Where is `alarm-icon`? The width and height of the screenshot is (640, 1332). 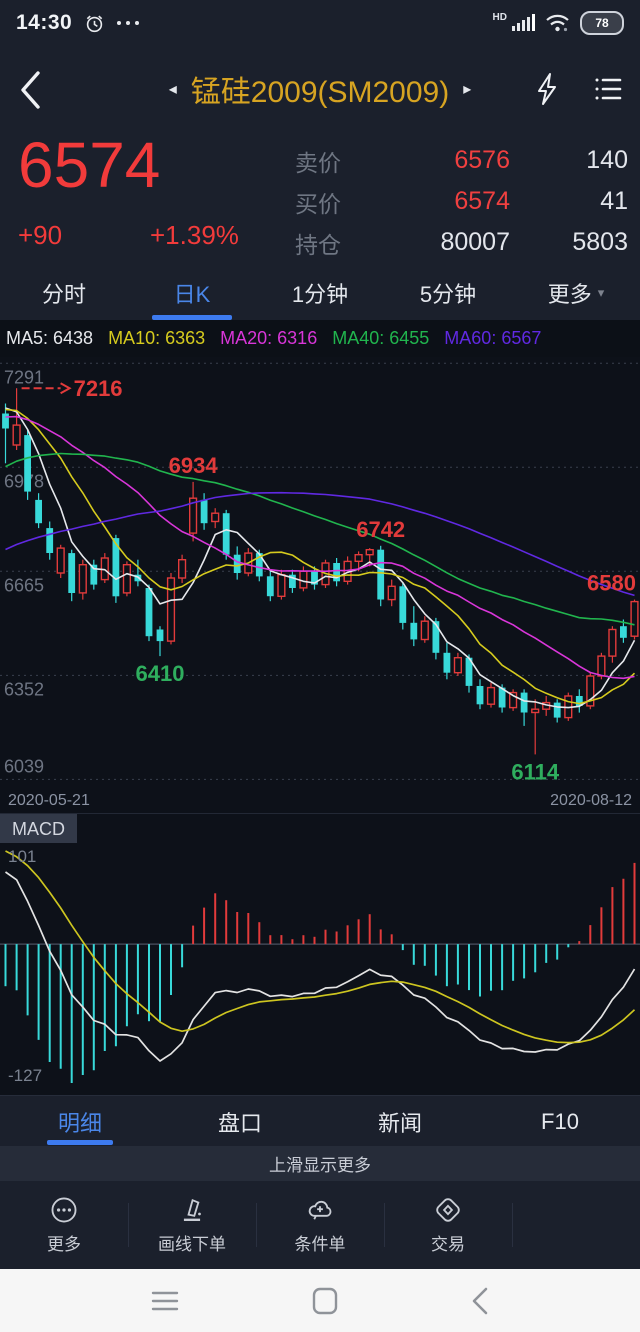
alarm-icon is located at coordinates (94, 23).